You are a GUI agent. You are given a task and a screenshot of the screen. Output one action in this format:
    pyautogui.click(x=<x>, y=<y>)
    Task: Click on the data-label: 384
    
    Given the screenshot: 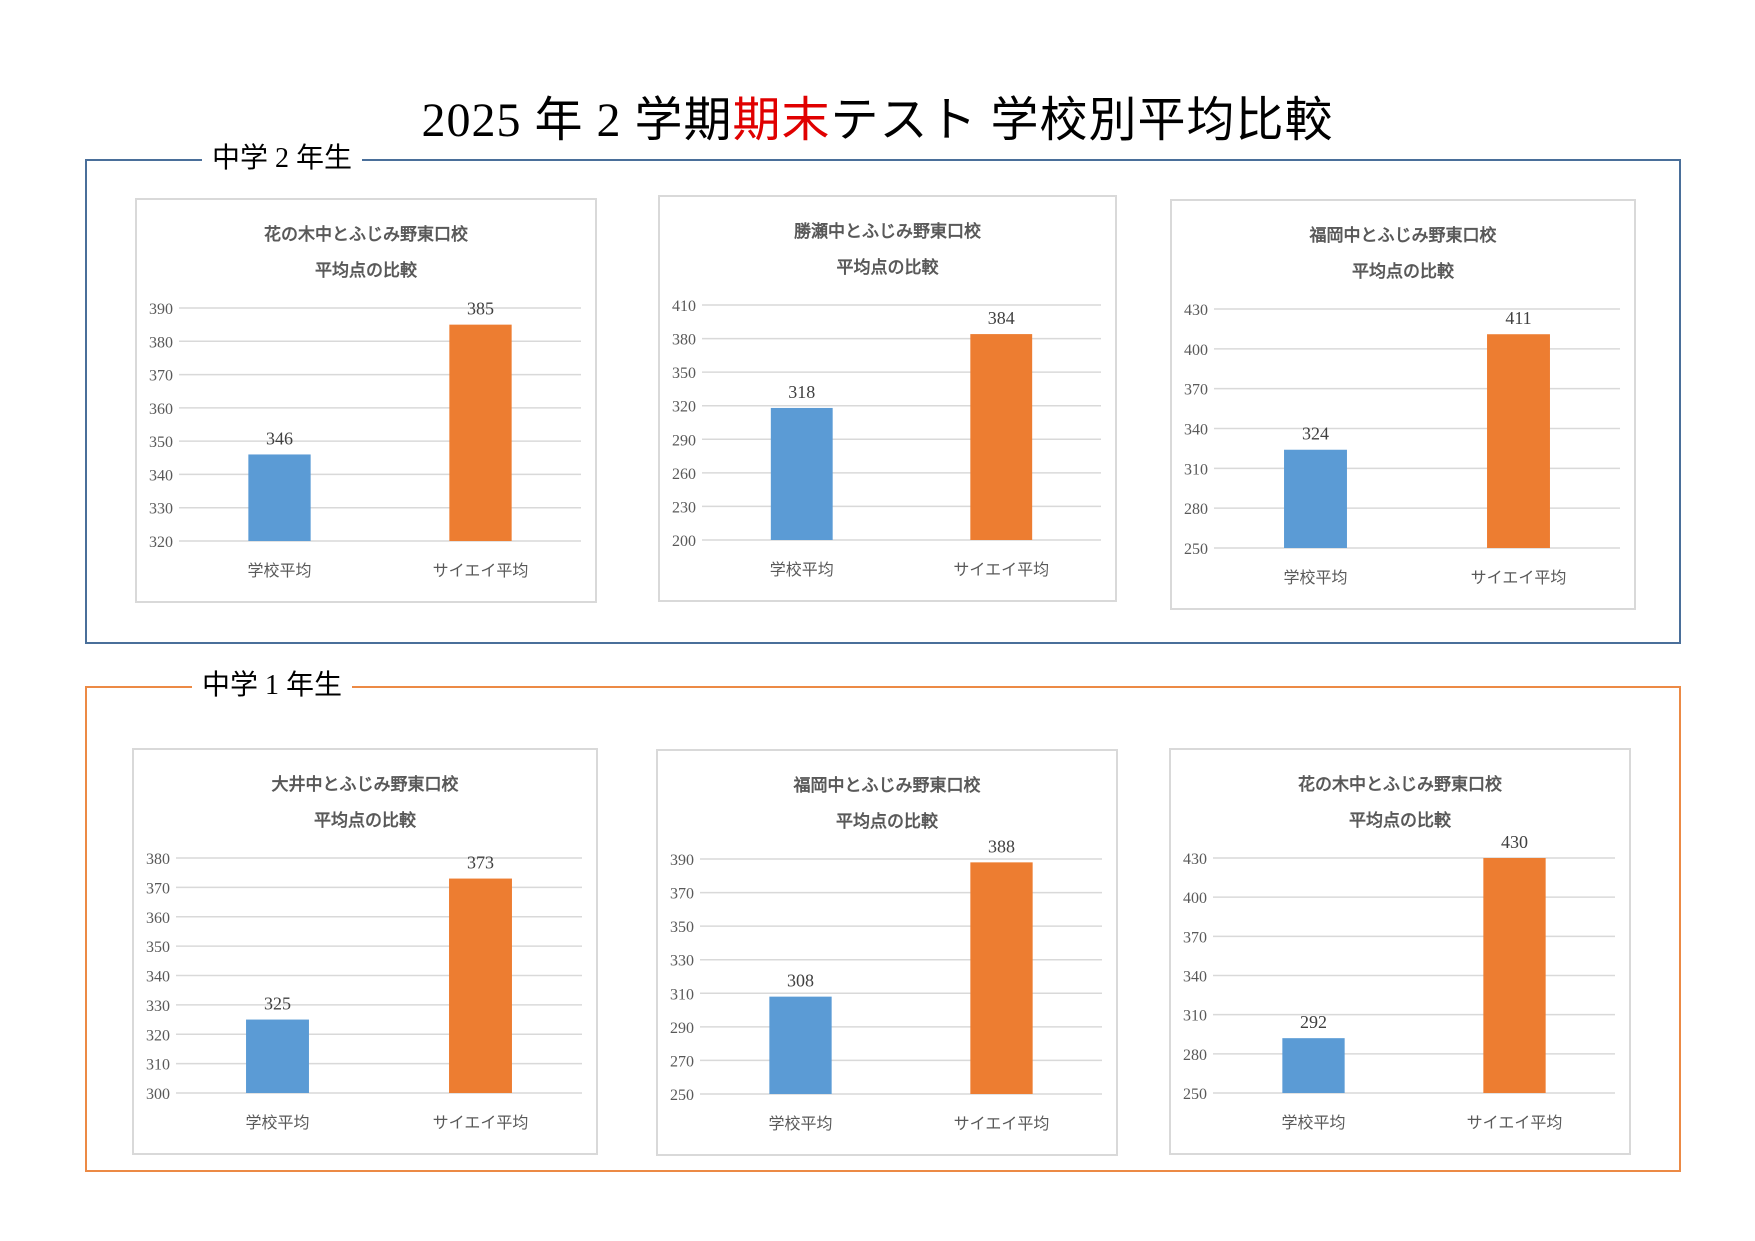 What is the action you would take?
    pyautogui.click(x=1001, y=318)
    